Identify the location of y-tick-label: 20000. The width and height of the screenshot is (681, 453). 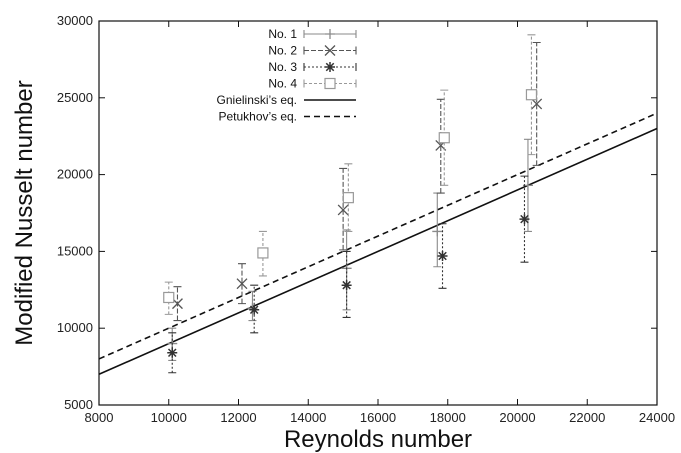
(75, 174).